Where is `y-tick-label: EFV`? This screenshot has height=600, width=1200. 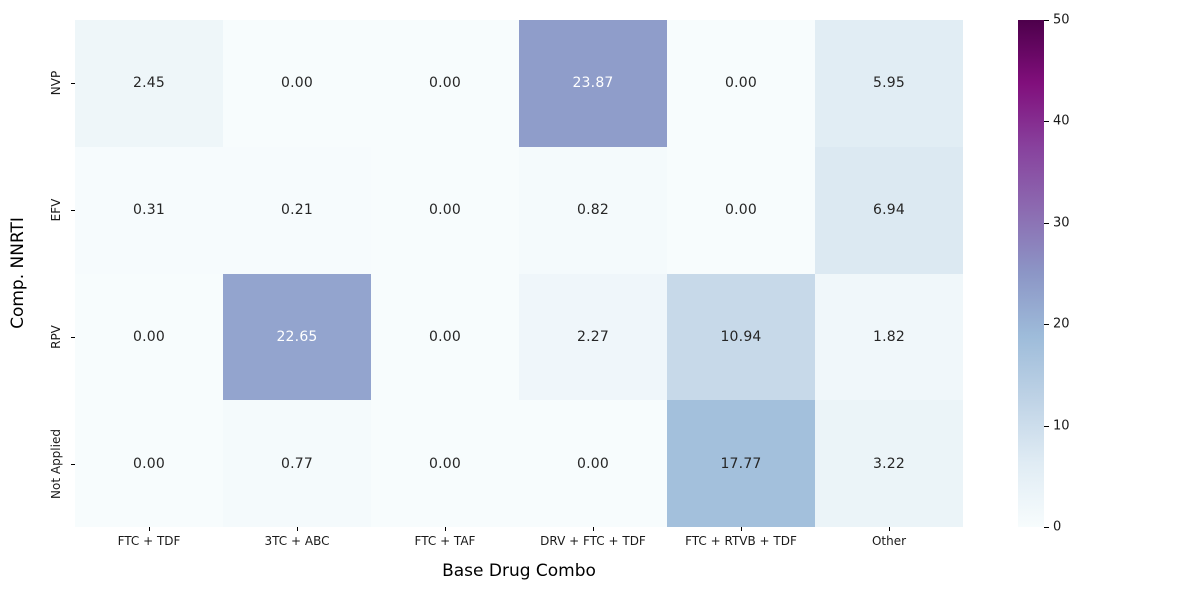
y-tick-label: EFV is located at coordinates (56, 210).